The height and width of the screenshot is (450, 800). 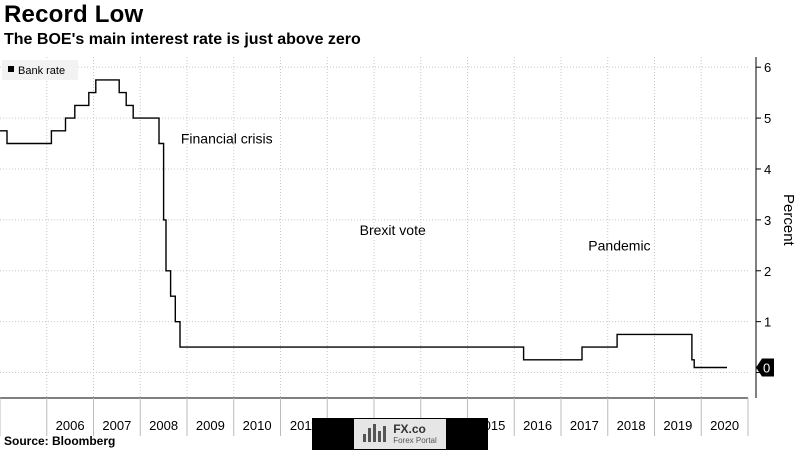 I want to click on legend: Bank rate, so click(x=40, y=70).